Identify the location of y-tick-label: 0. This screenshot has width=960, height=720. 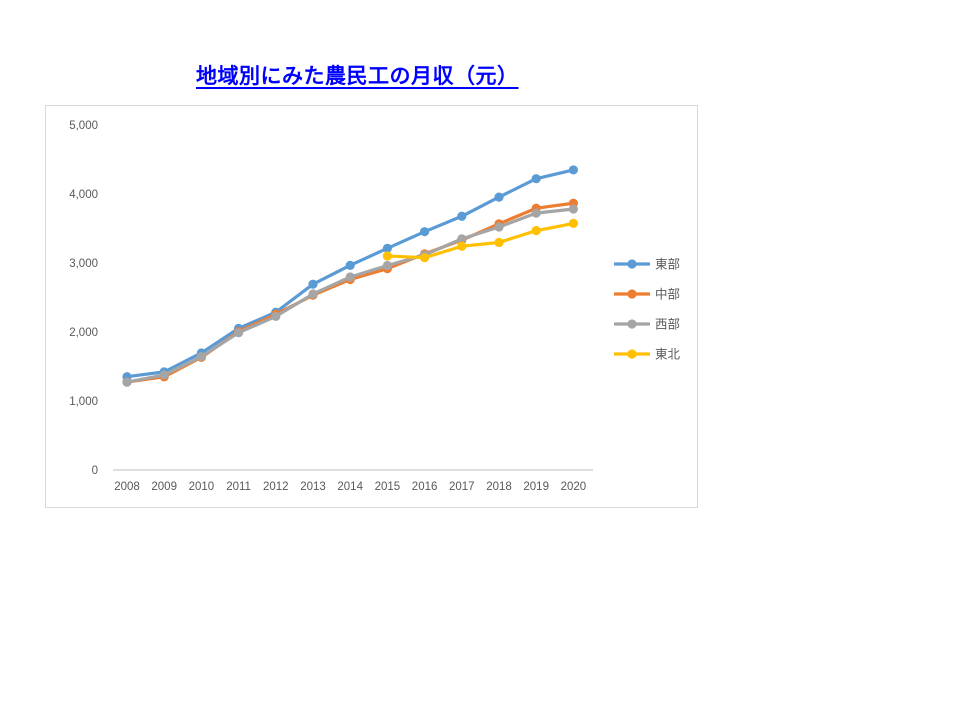
(95, 471).